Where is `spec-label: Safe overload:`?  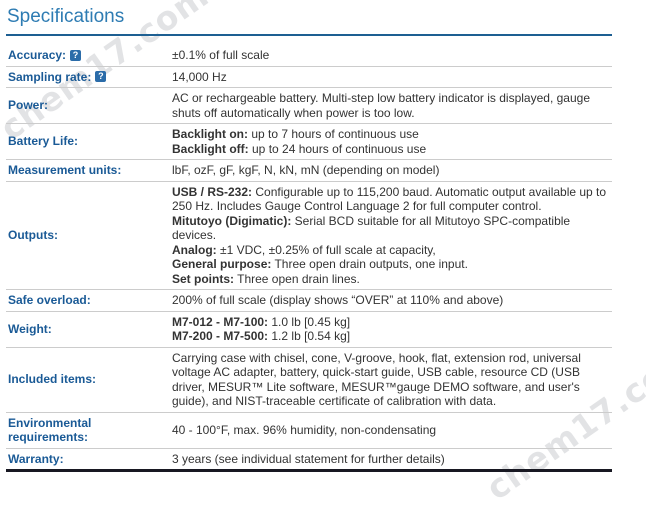
spec-label: Safe overload: is located at coordinates (89, 300).